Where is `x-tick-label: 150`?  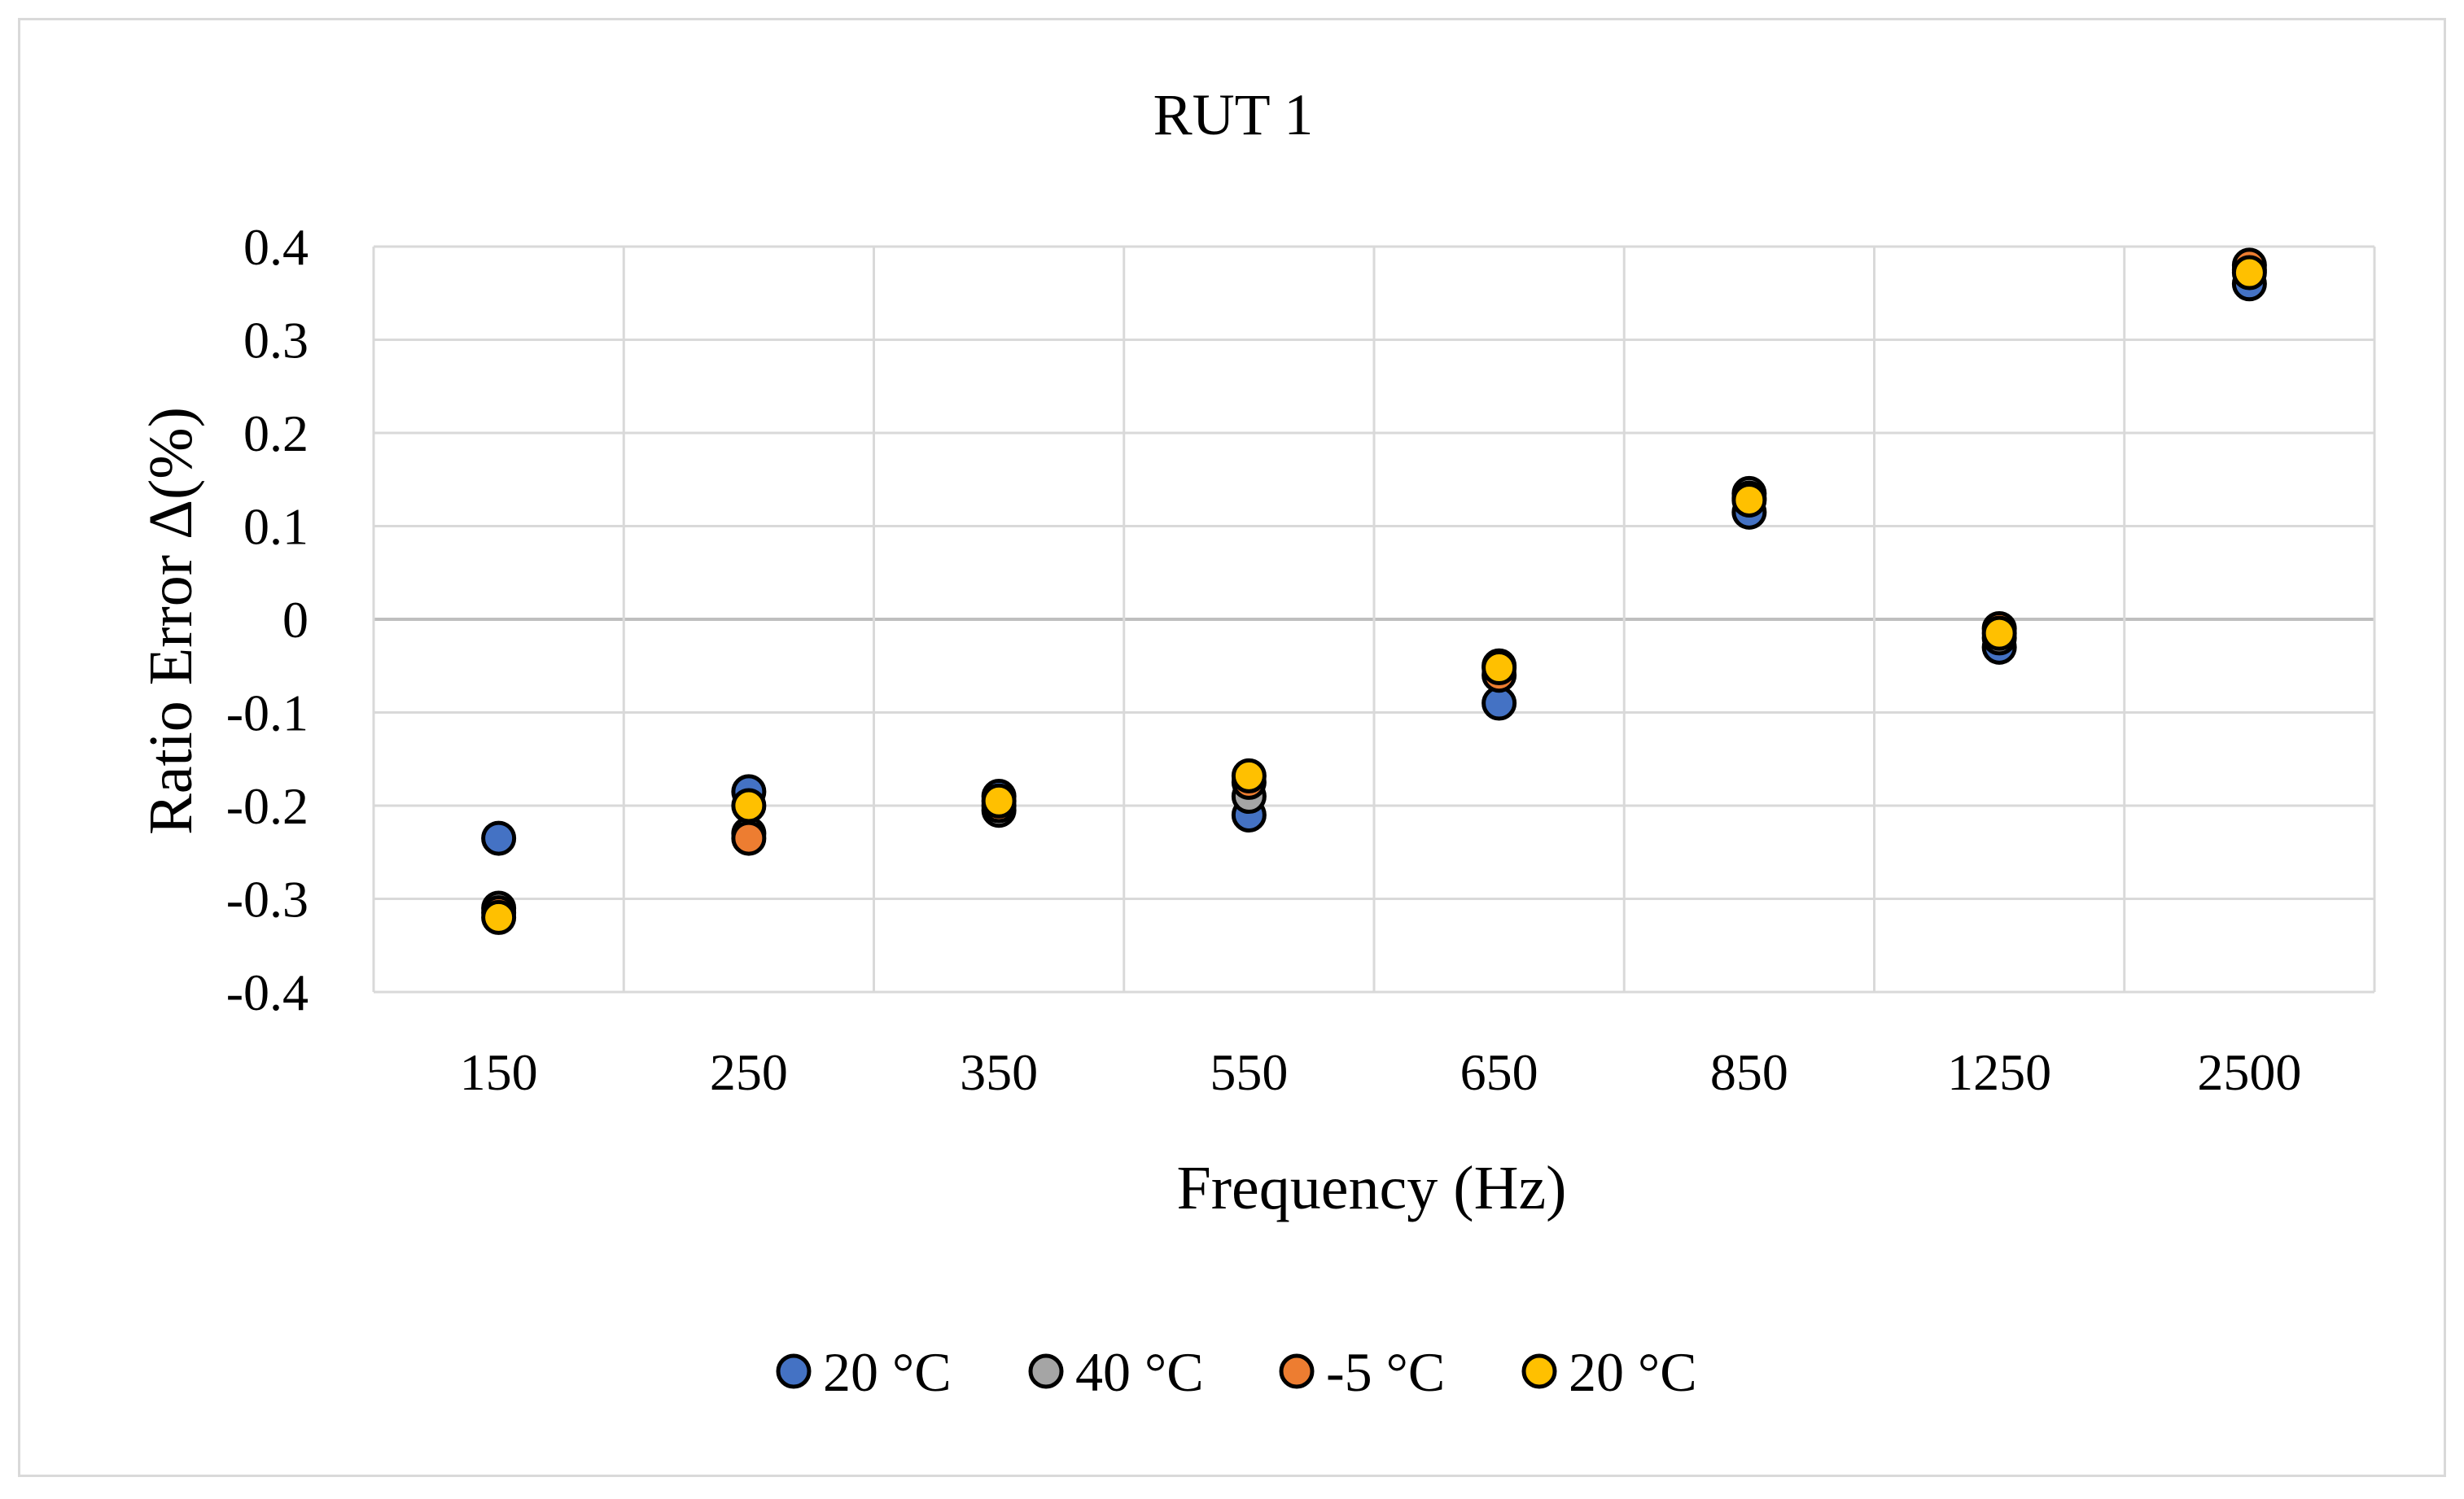 x-tick-label: 150 is located at coordinates (499, 1072).